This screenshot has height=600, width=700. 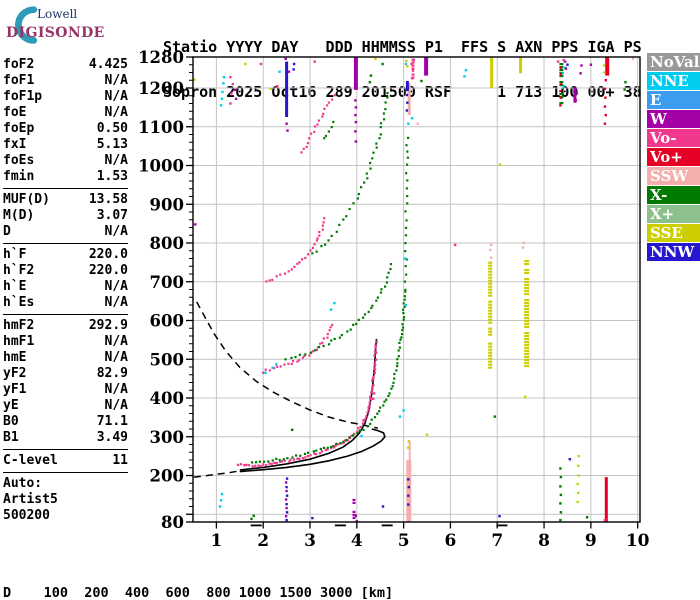 What do you see at coordinates (289, 389) in the screenshot?
I see `fitted-curves` at bounding box center [289, 389].